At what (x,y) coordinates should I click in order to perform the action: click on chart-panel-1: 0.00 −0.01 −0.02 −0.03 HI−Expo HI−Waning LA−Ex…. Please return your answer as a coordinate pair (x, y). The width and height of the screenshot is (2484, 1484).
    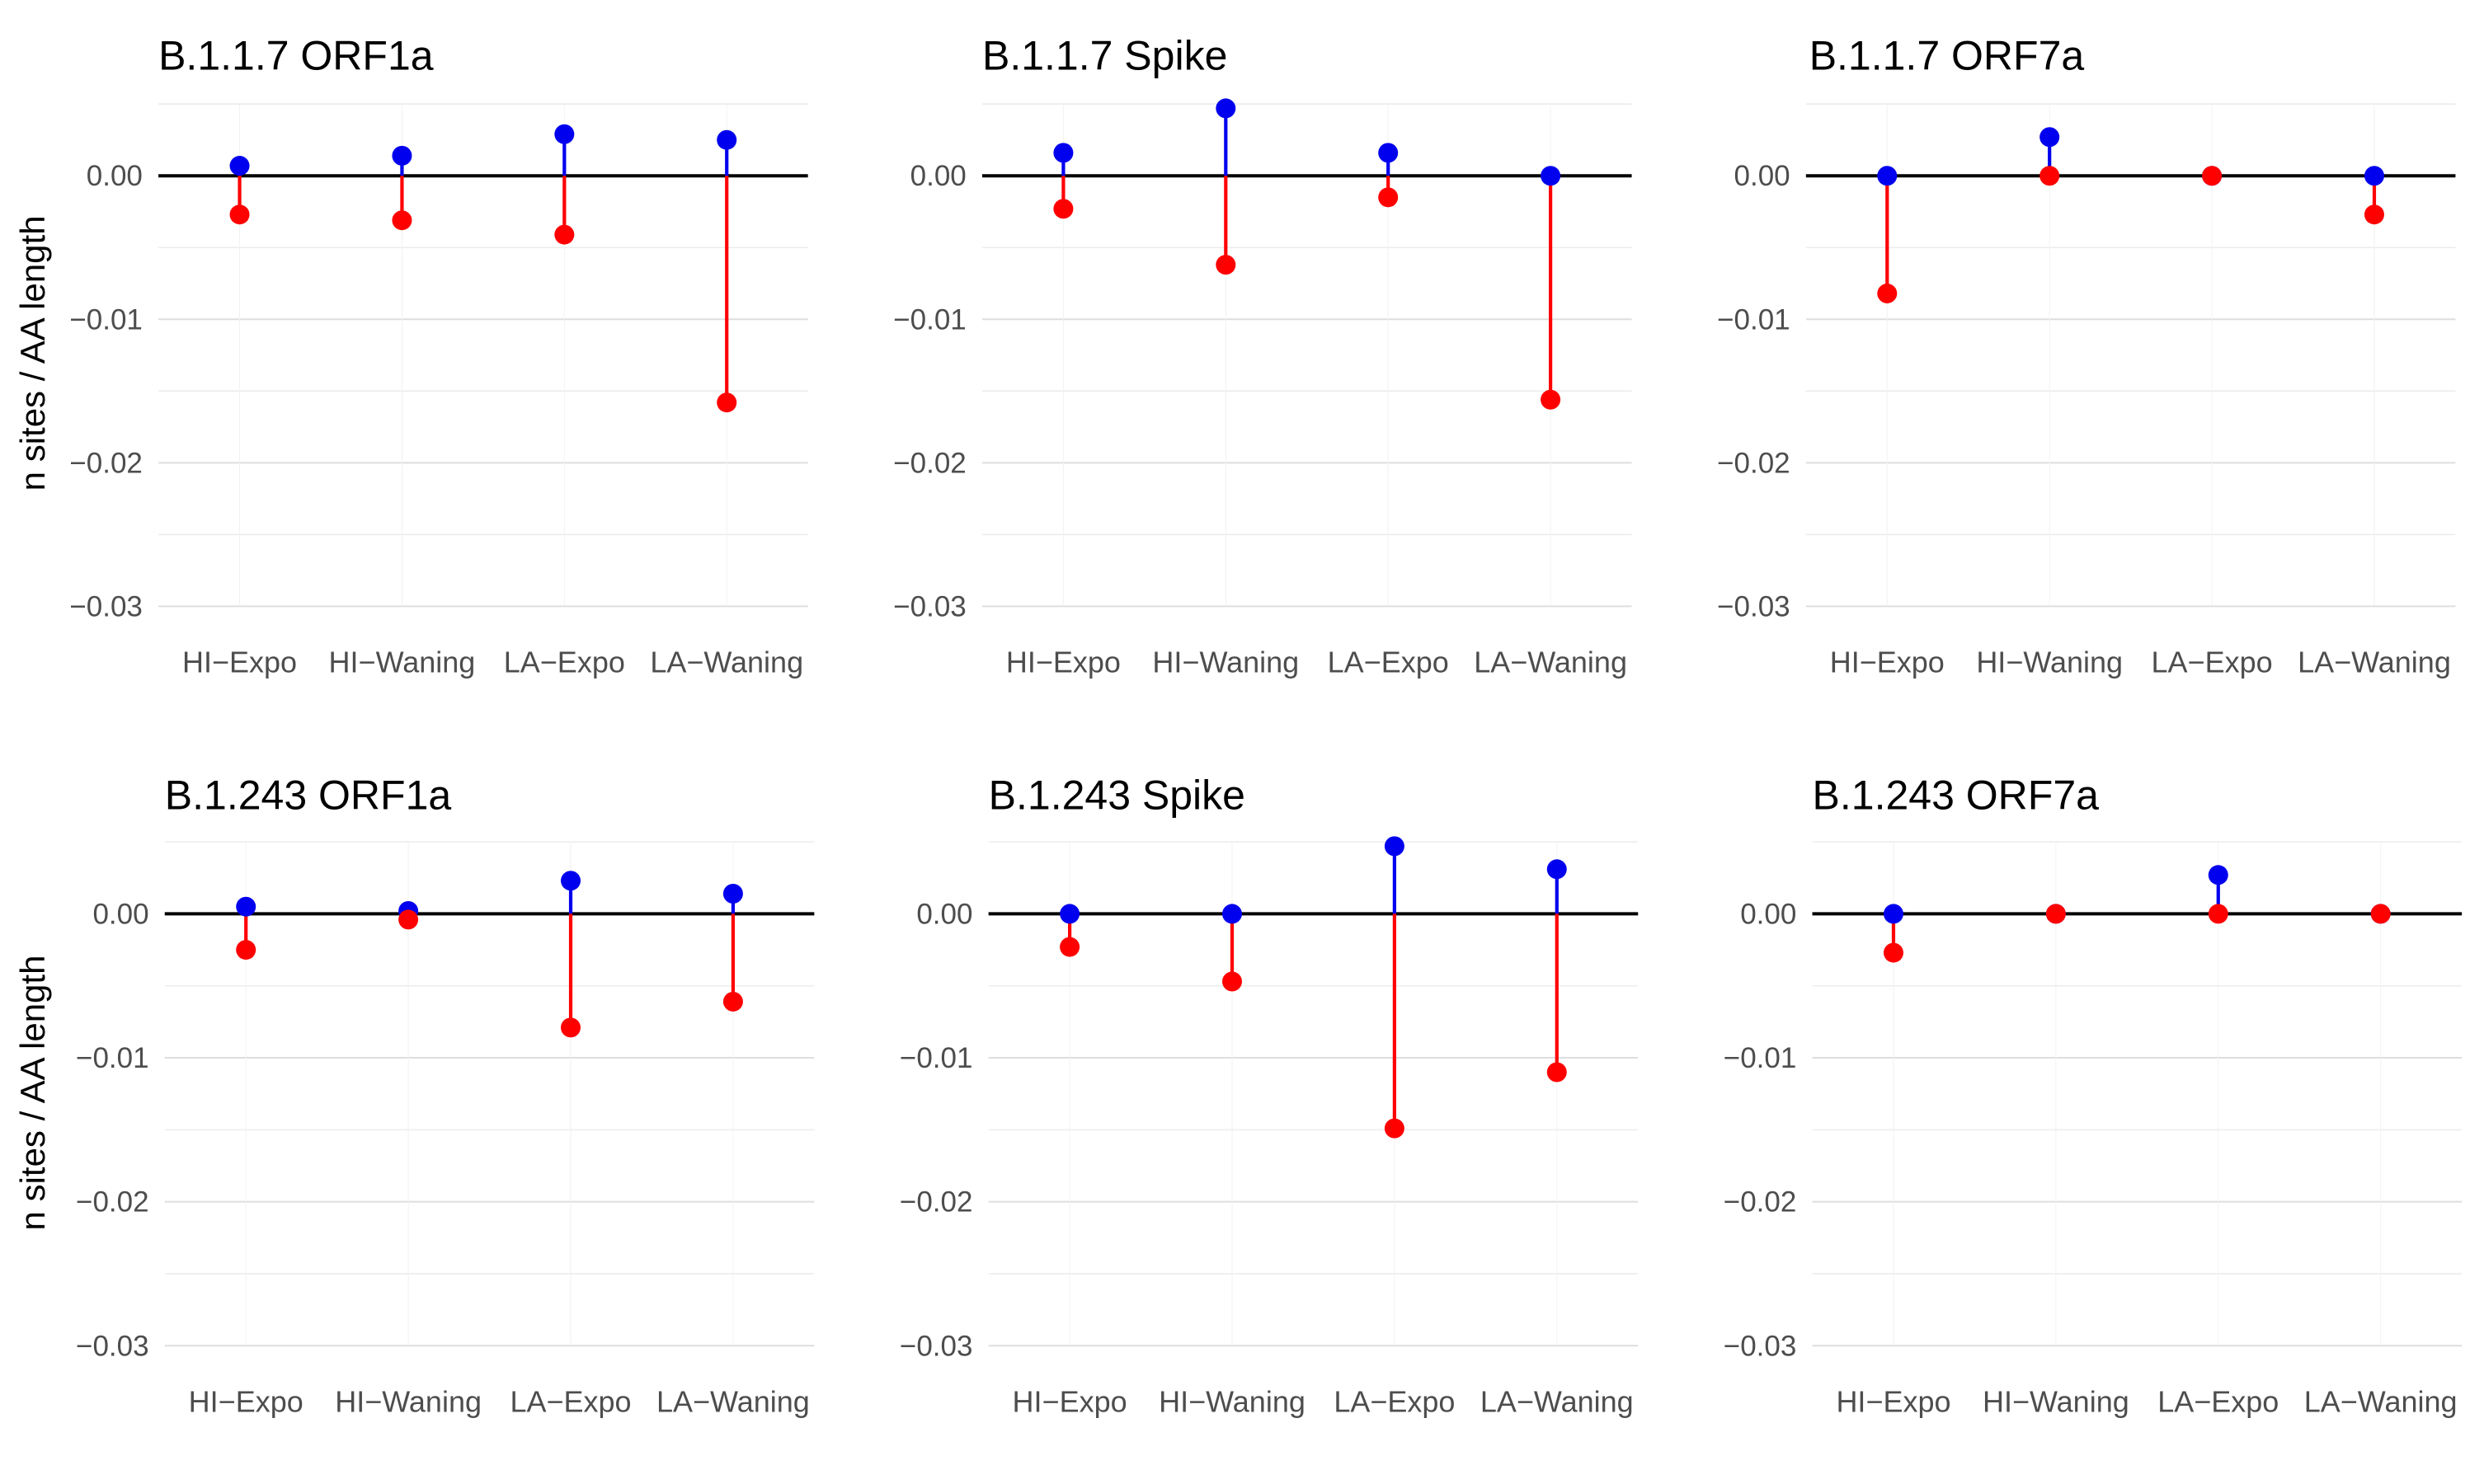
    Looking at the image, I should click on (411, 355).